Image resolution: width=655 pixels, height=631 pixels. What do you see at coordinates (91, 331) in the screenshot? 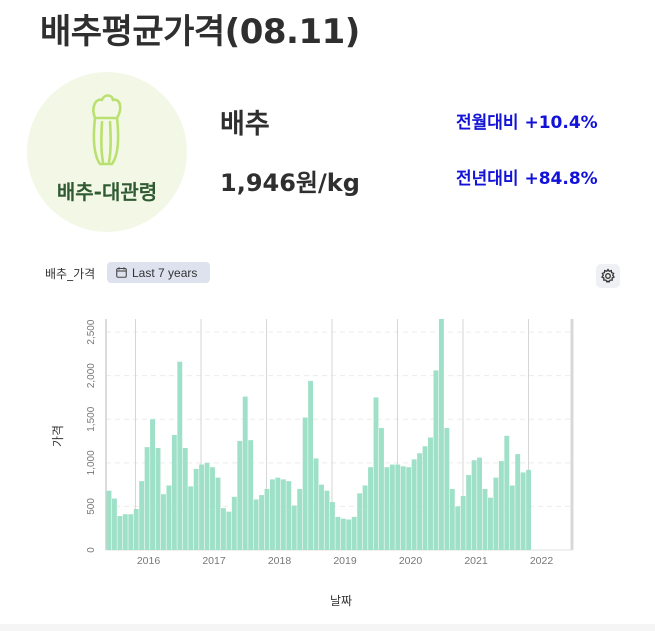
I see `y-tick-label: 2,500` at bounding box center [91, 331].